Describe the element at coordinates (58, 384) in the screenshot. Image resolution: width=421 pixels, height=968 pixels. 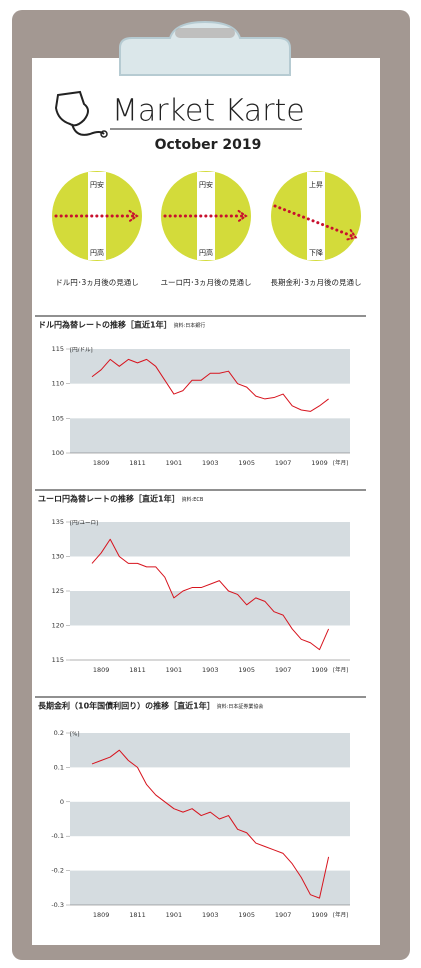
I see `y-tick-label: 110` at that location.